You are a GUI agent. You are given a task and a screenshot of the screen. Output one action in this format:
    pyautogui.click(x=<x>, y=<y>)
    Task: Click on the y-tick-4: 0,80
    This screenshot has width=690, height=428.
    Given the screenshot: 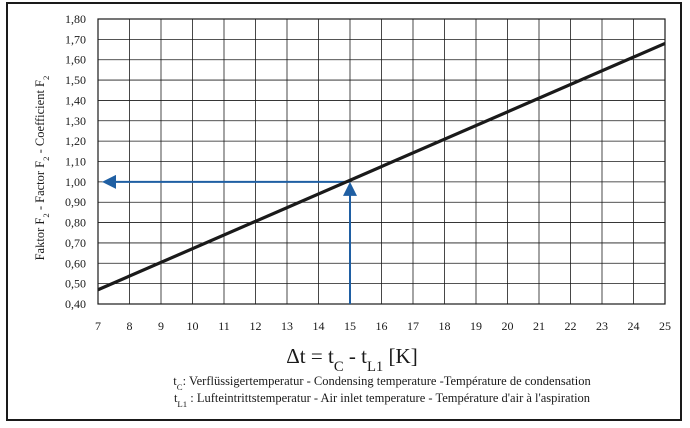 What is the action you would take?
    pyautogui.click(x=75, y=223)
    